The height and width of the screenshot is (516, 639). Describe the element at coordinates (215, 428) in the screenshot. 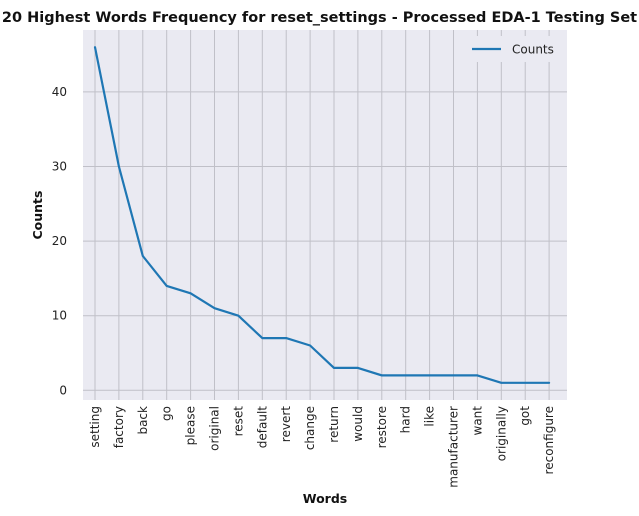

I see `x-tick-label-original: original` at that location.